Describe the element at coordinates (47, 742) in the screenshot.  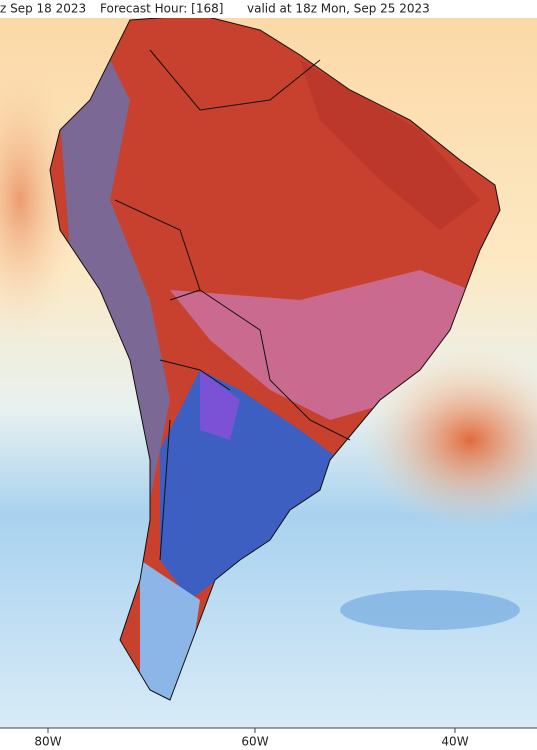
I see `longitude-label: 80W` at that location.